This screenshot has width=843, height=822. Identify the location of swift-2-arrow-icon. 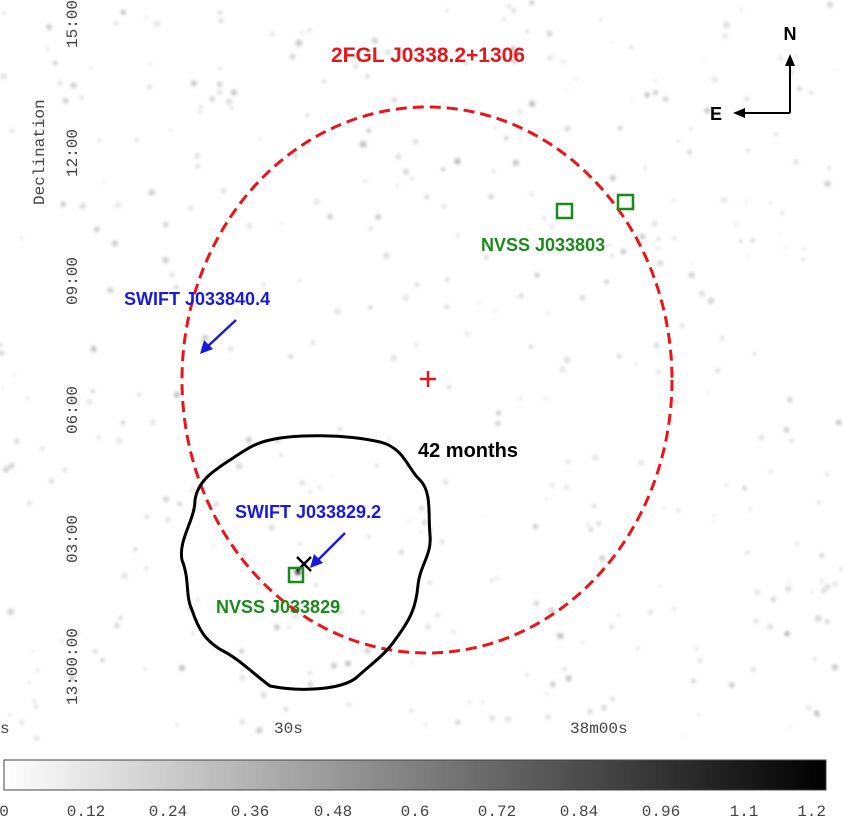
(328, 550).